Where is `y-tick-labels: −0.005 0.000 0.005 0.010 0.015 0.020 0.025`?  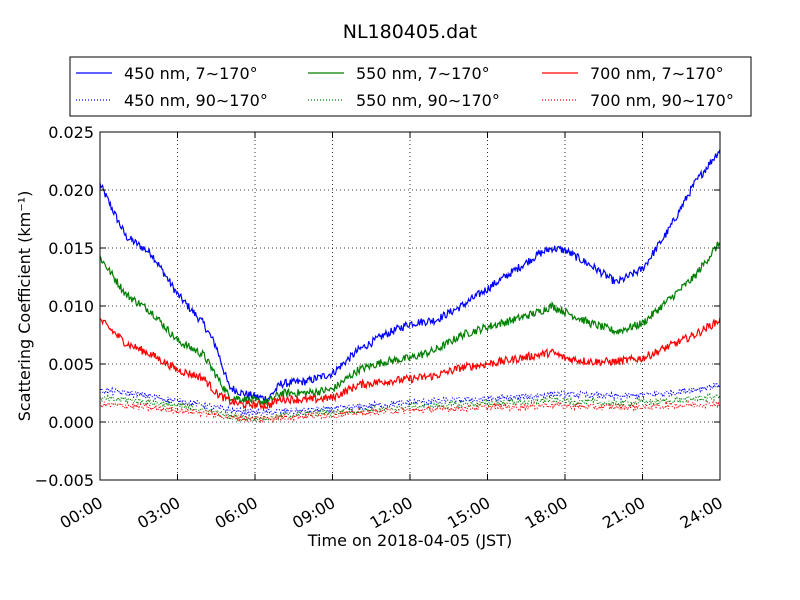
y-tick-labels: −0.005 0.000 0.005 0.010 0.015 0.020 0.025 is located at coordinates (64, 306).